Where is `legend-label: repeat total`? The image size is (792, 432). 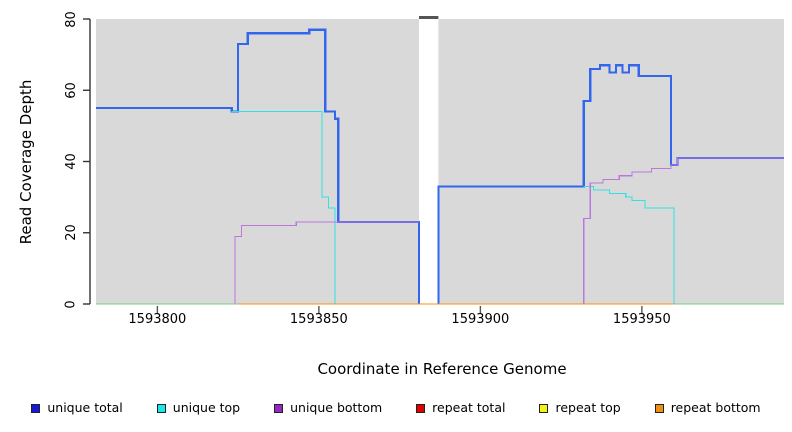
legend-label: repeat total is located at coordinates (469, 407).